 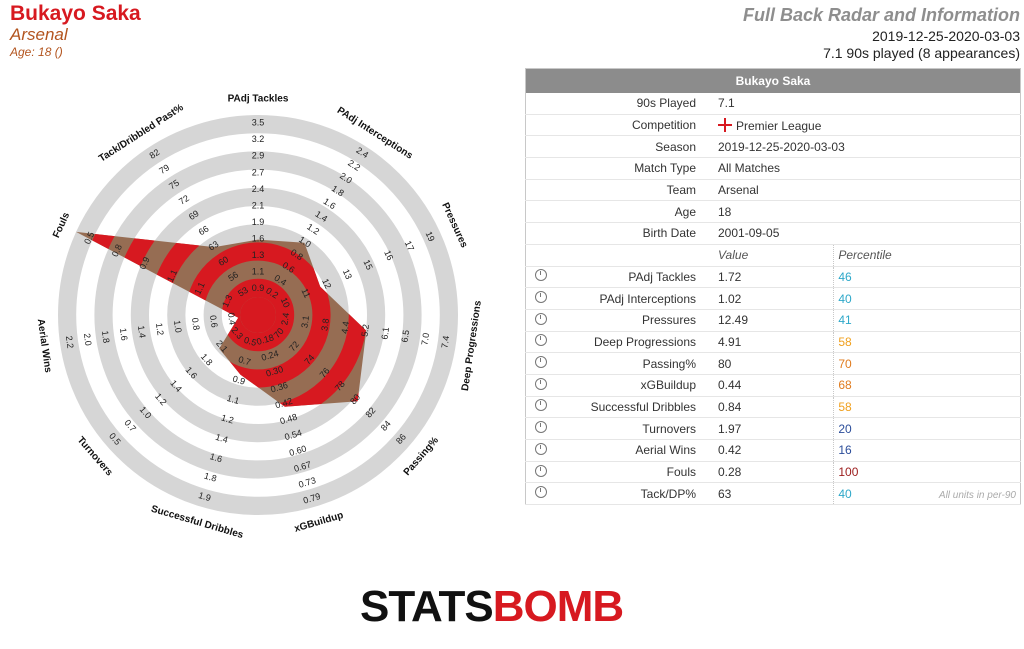 What do you see at coordinates (773, 472) in the screenshot?
I see `metric-row: Fouls 0.28 100` at bounding box center [773, 472].